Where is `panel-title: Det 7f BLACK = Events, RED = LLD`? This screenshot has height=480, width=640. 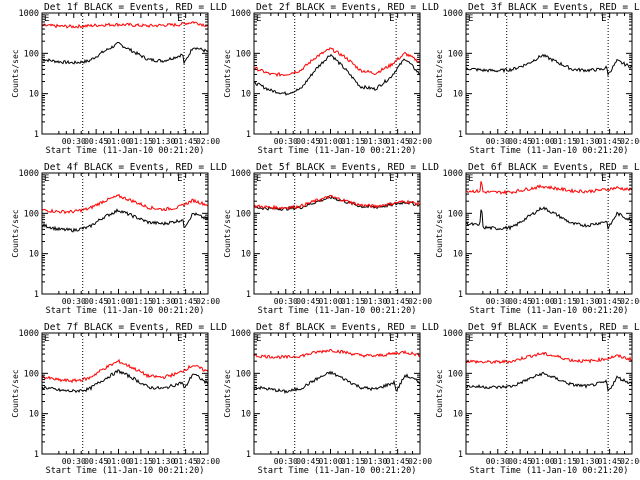
panel-title: Det 7f BLACK = Events, RED = LLD is located at coordinates (135, 327).